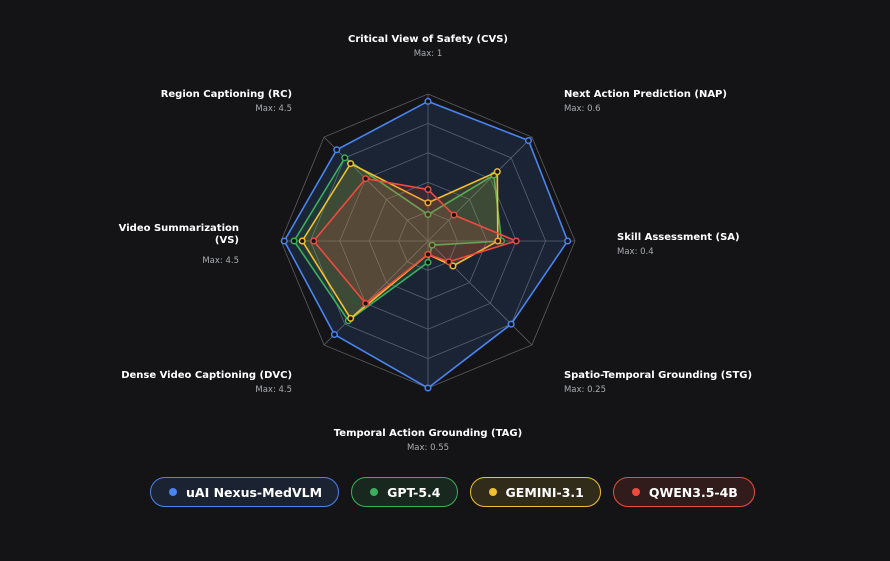 Image resolution: width=890 pixels, height=561 pixels. What do you see at coordinates (428, 440) in the screenshot?
I see `axis-label: Temporal Action Grounding (TAG) Max: 0.55` at bounding box center [428, 440].